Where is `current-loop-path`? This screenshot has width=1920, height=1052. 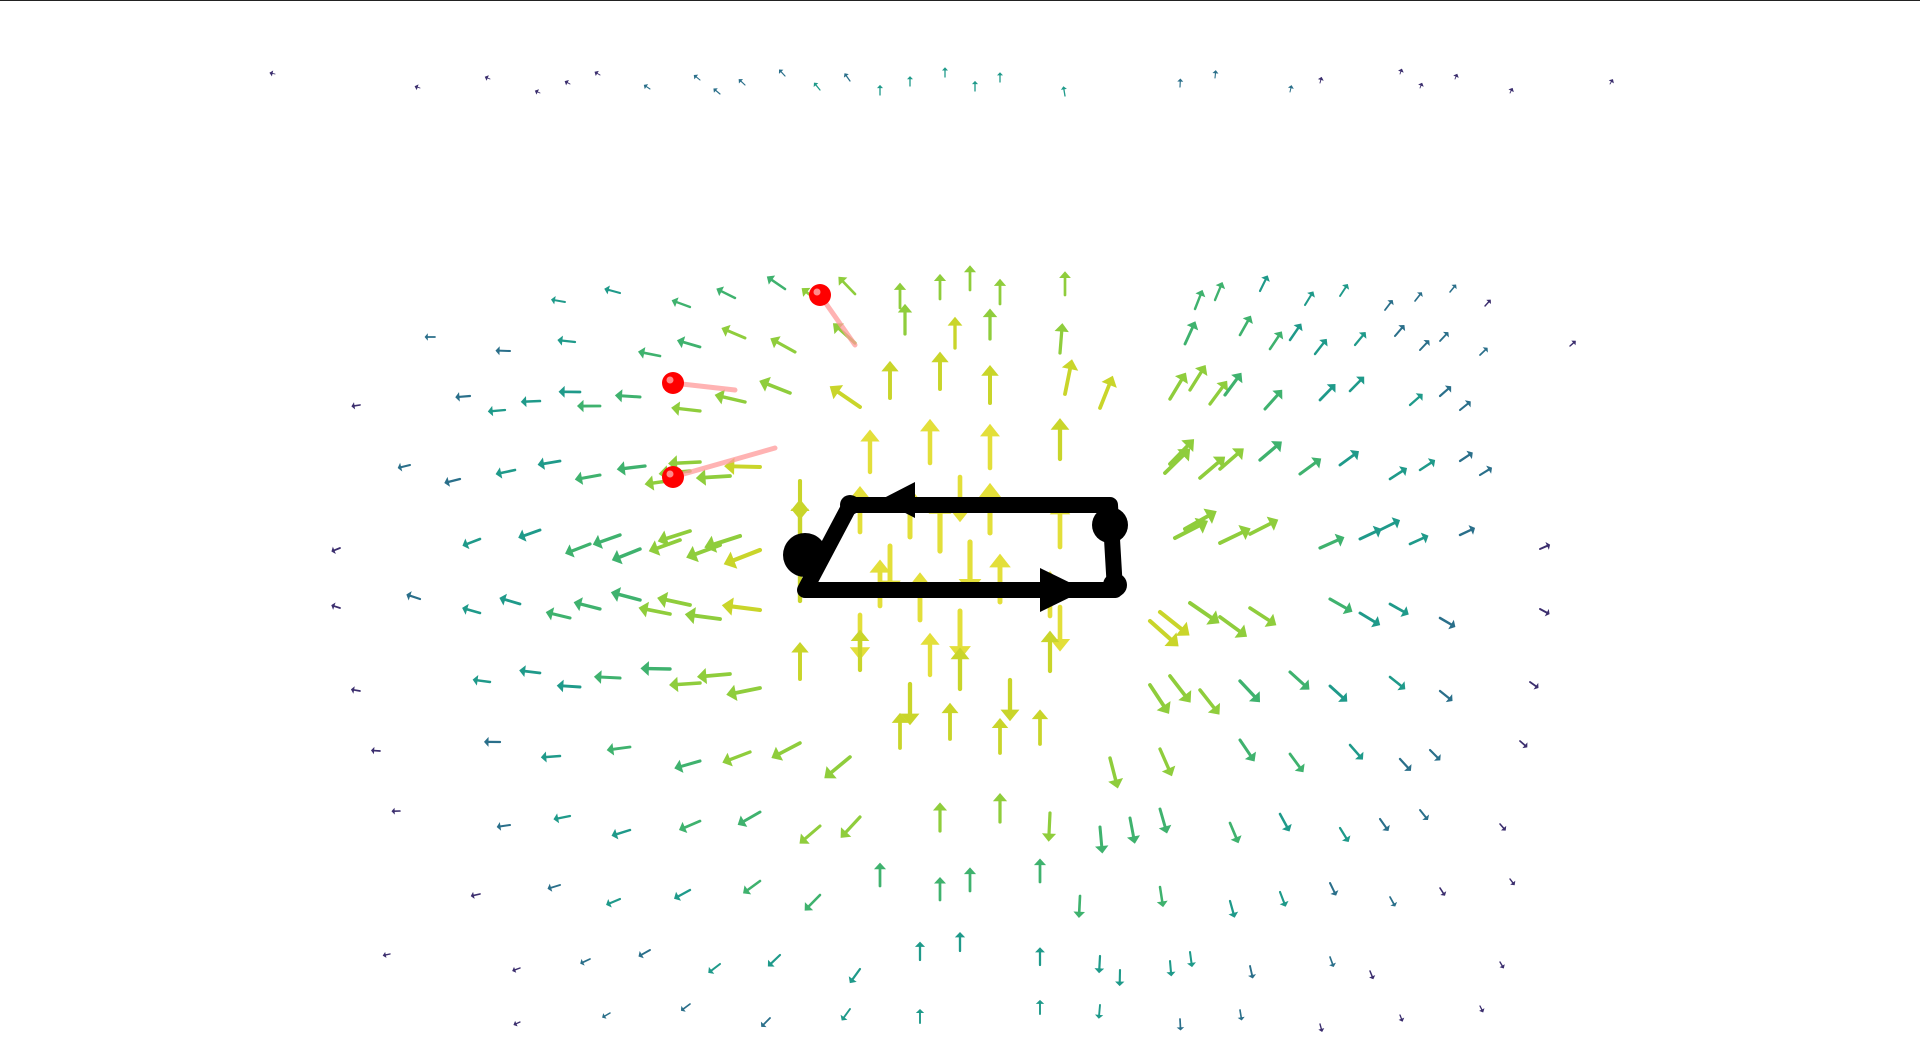
current-loop-path is located at coordinates (955, 547).